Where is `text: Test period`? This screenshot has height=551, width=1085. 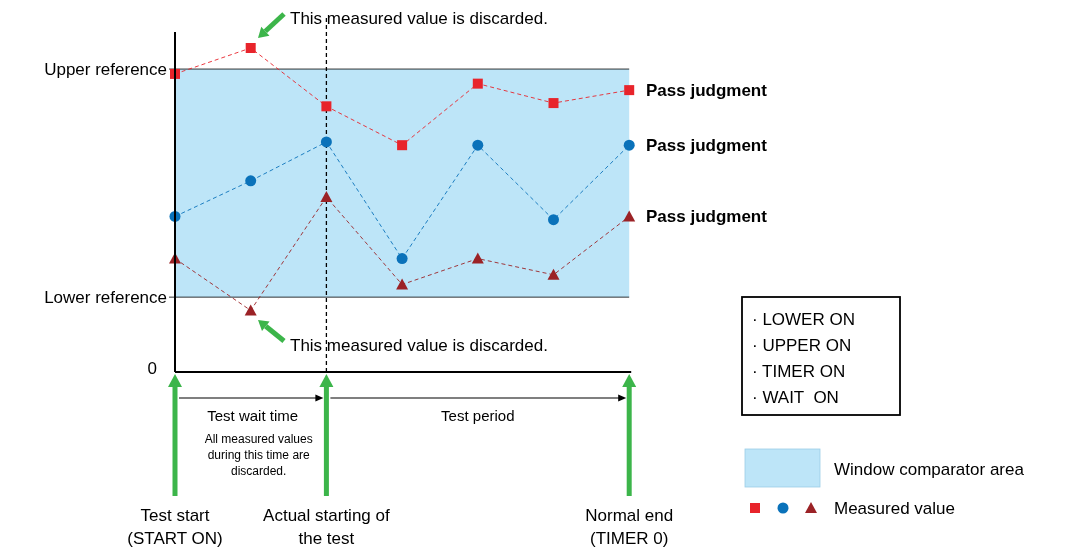
text: Test period is located at coordinates (478, 415).